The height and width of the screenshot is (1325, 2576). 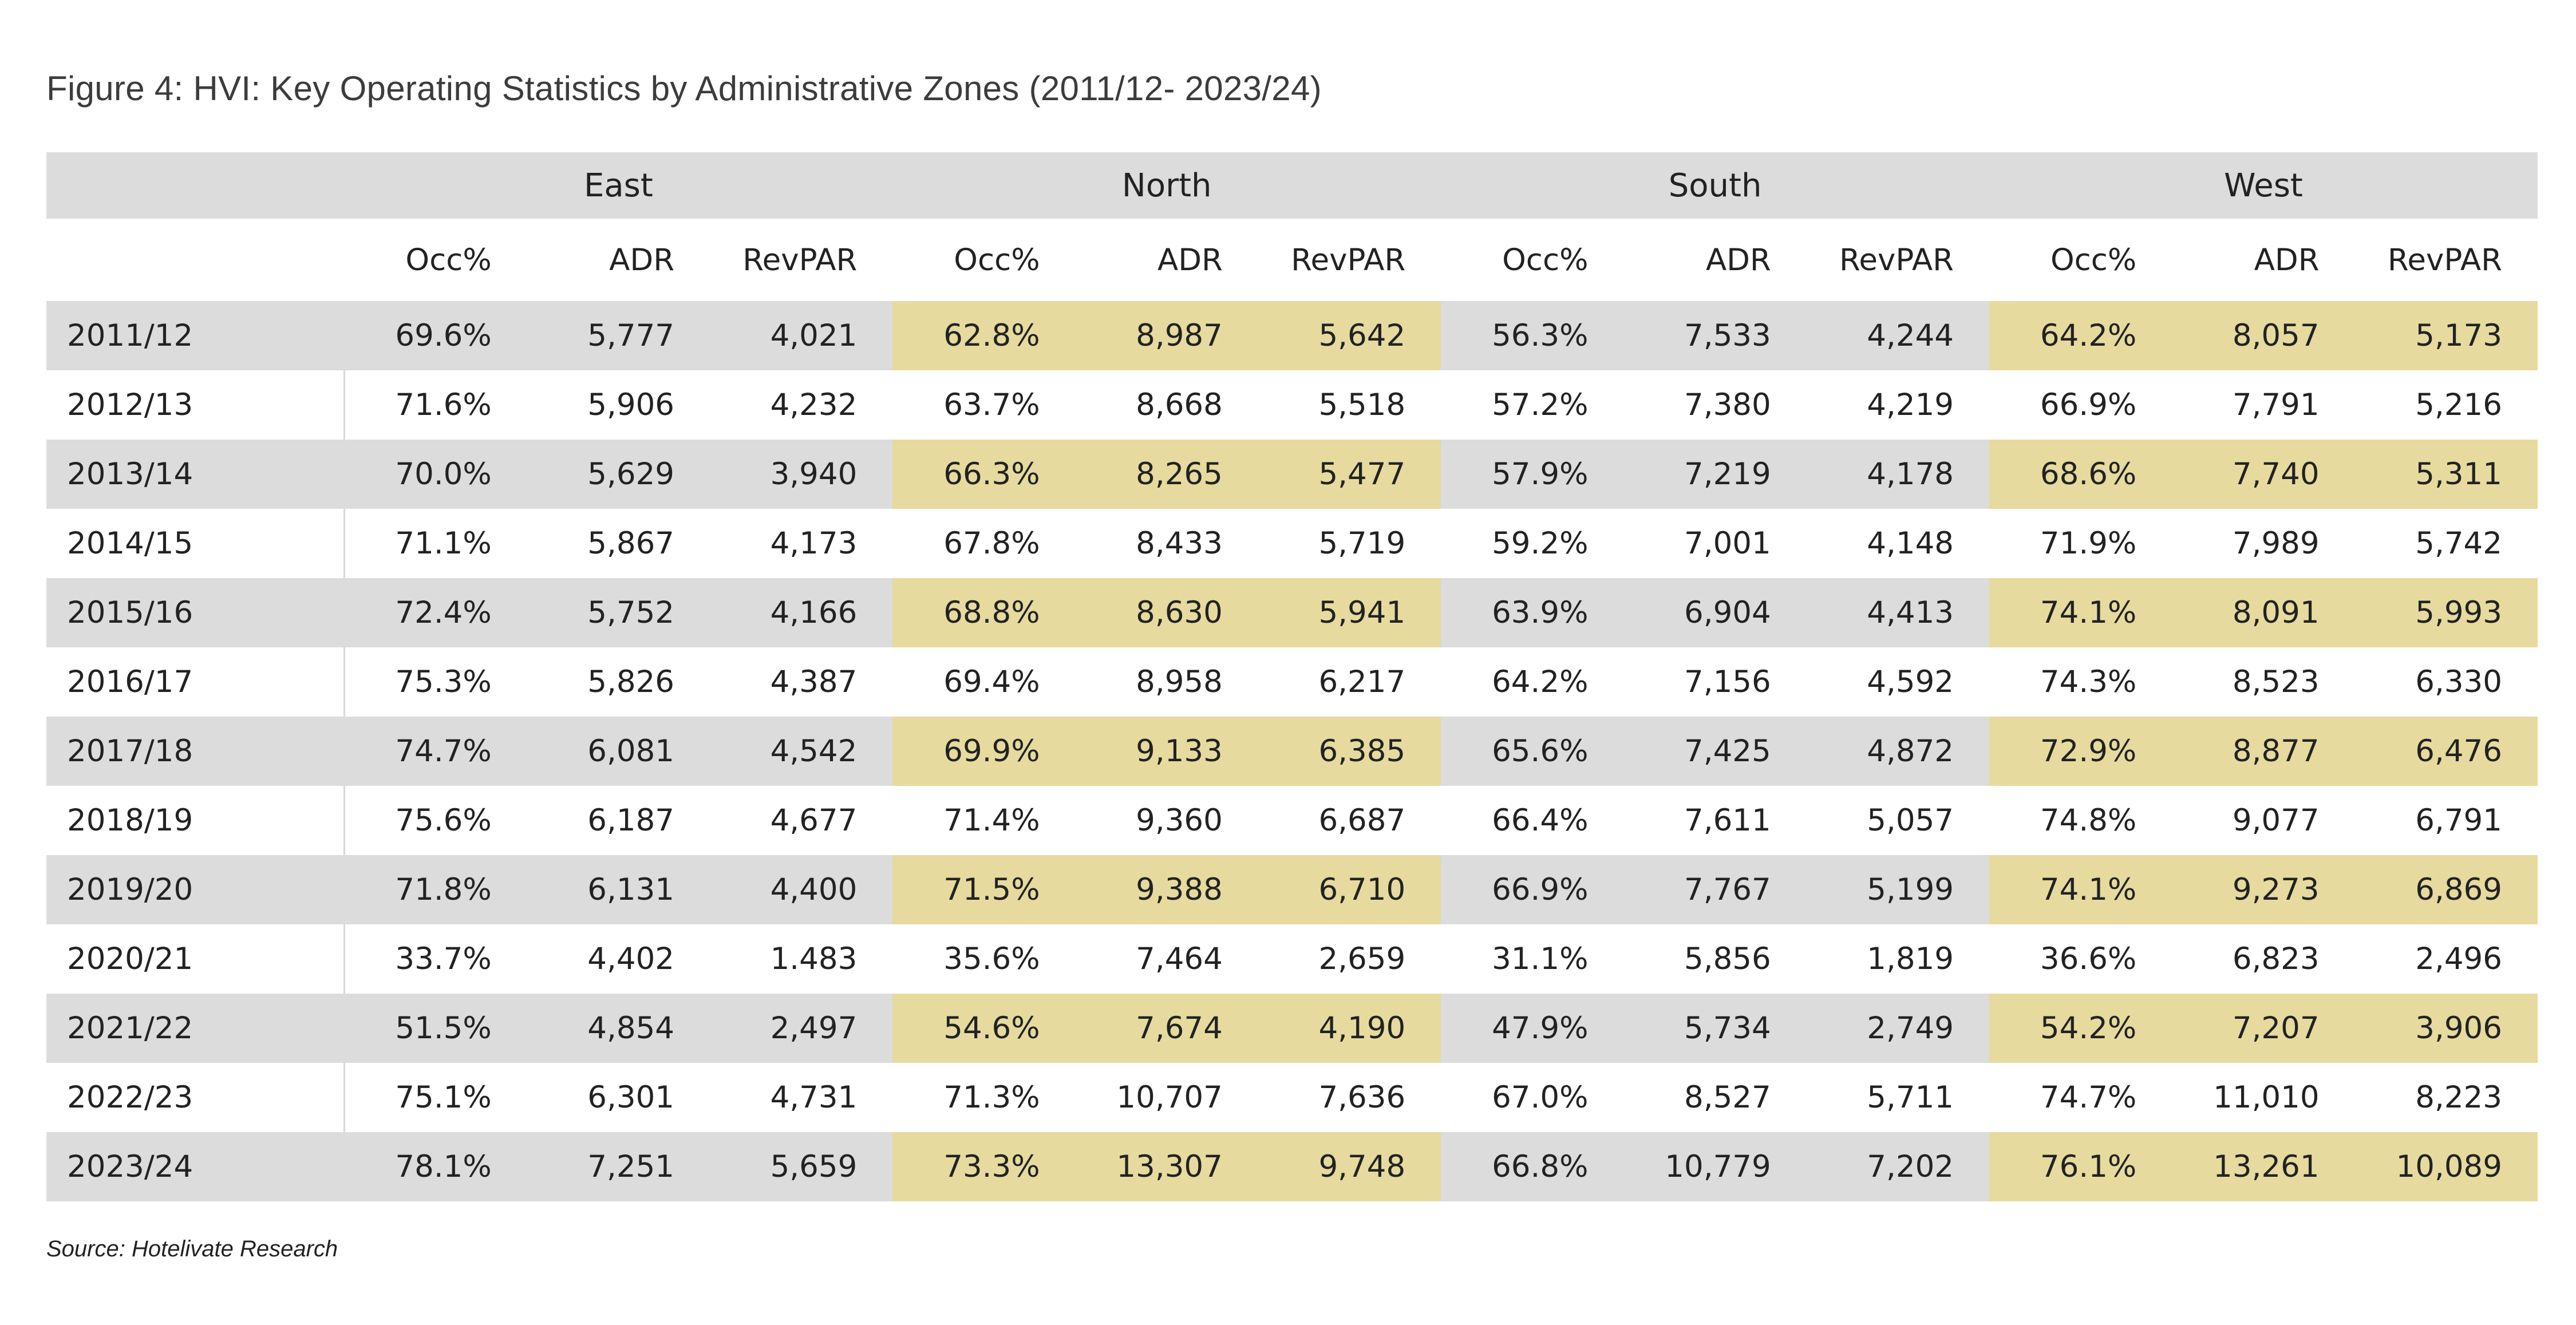 I want to click on cell-west-revpar: 5,311, so click(x=2446, y=475).